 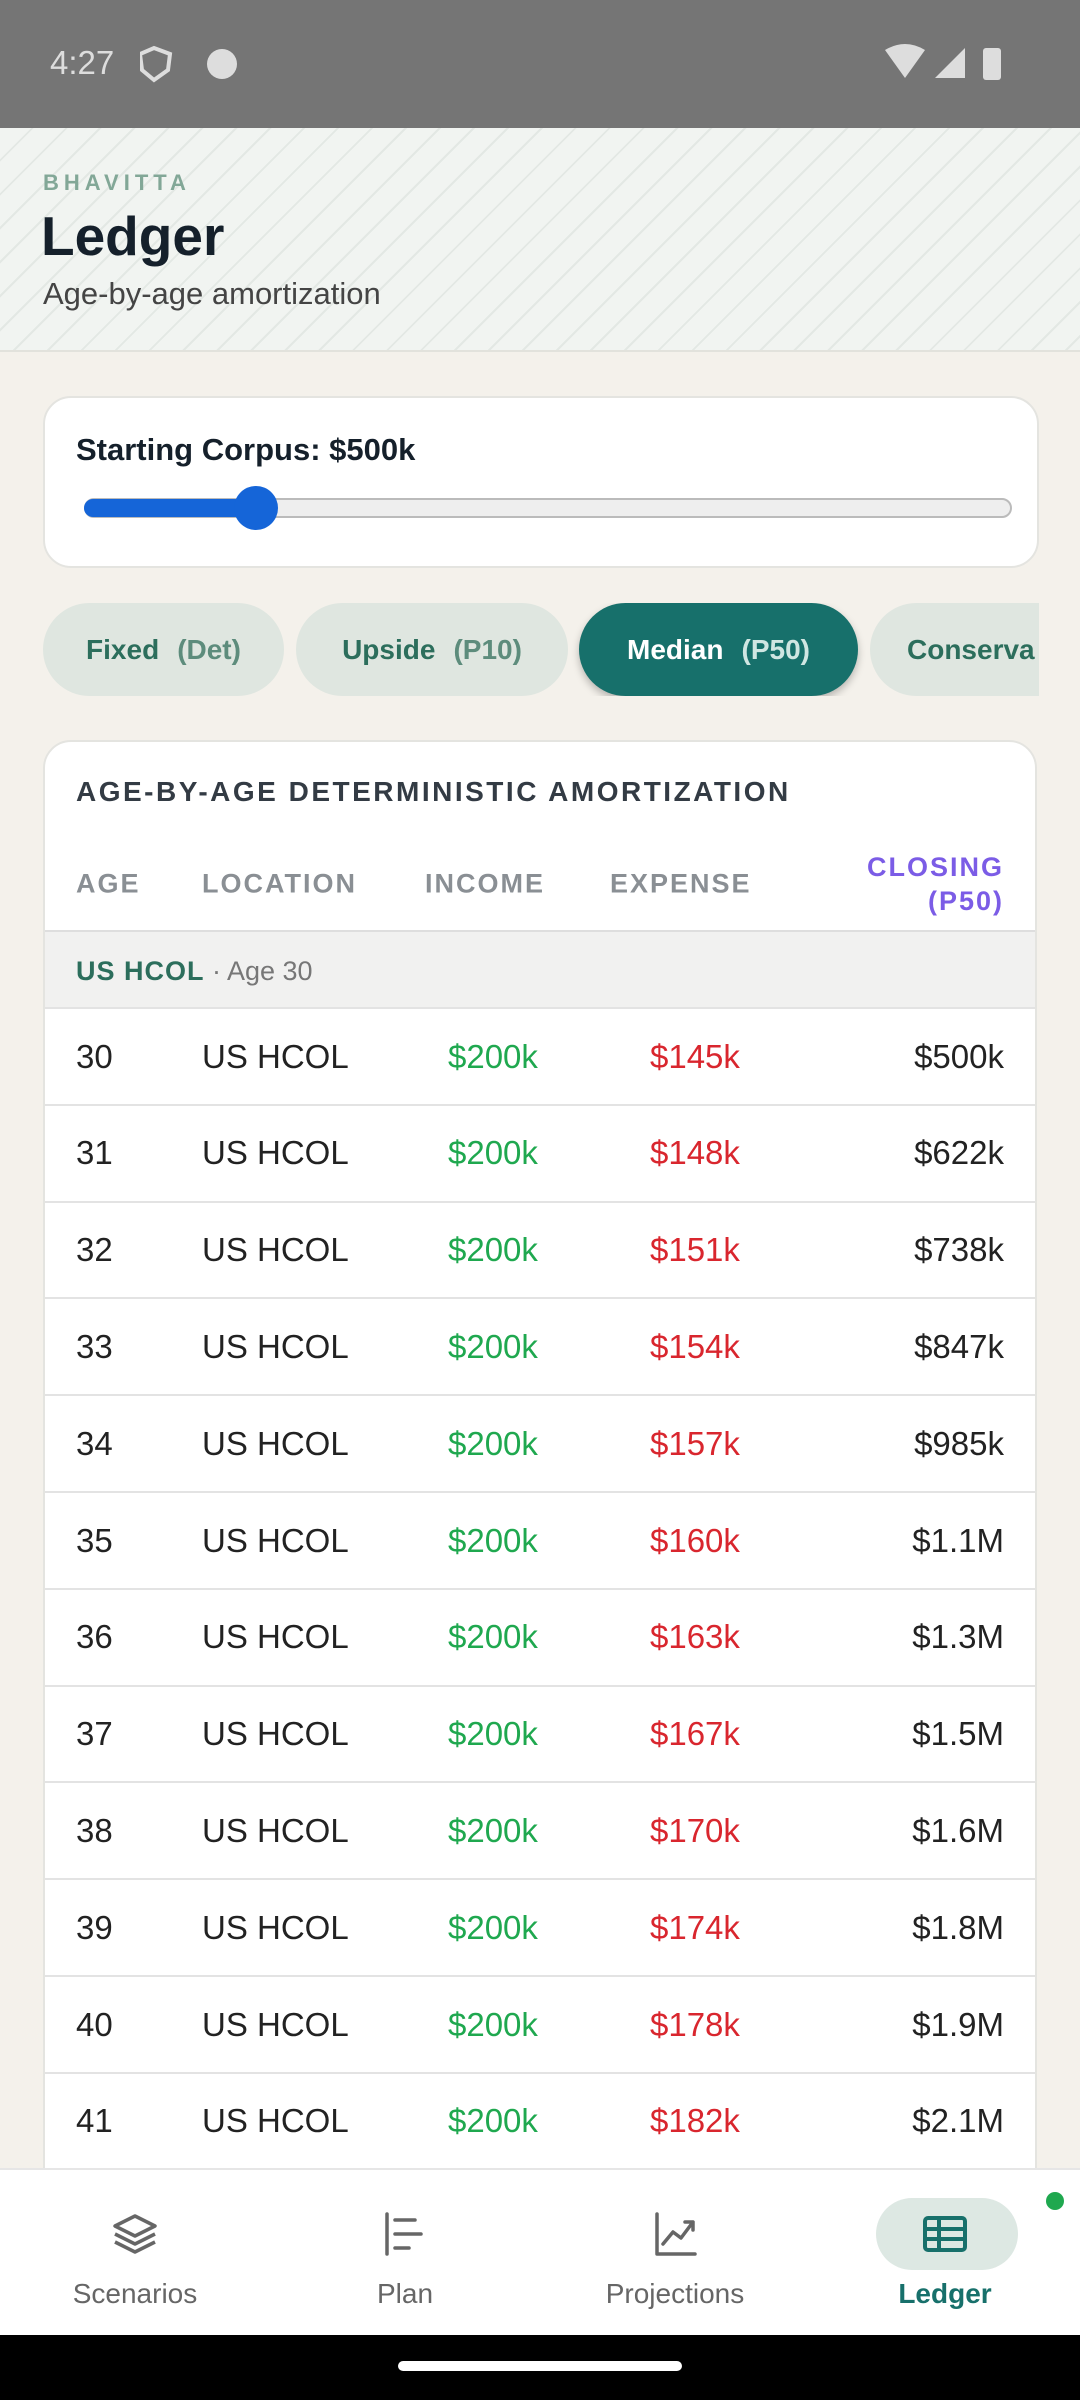 What do you see at coordinates (695, 1927) in the screenshot?
I see `expense-cell: $174k` at bounding box center [695, 1927].